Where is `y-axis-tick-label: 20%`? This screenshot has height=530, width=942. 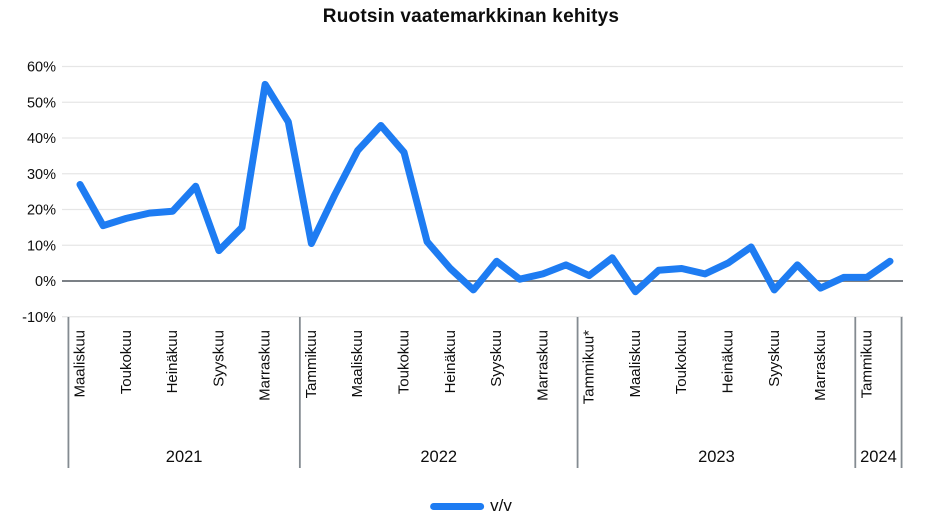
y-axis-tick-label: 20% is located at coordinates (41, 211).